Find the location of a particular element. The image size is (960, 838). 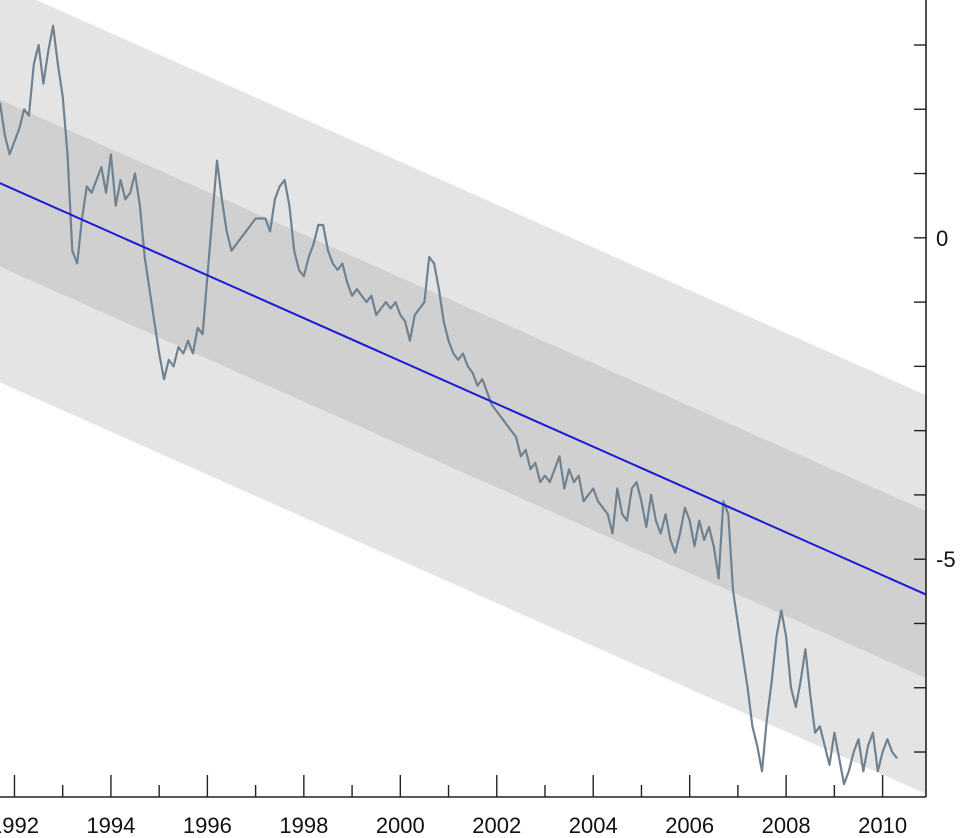

x-tick-label: 2000 is located at coordinates (400, 825).